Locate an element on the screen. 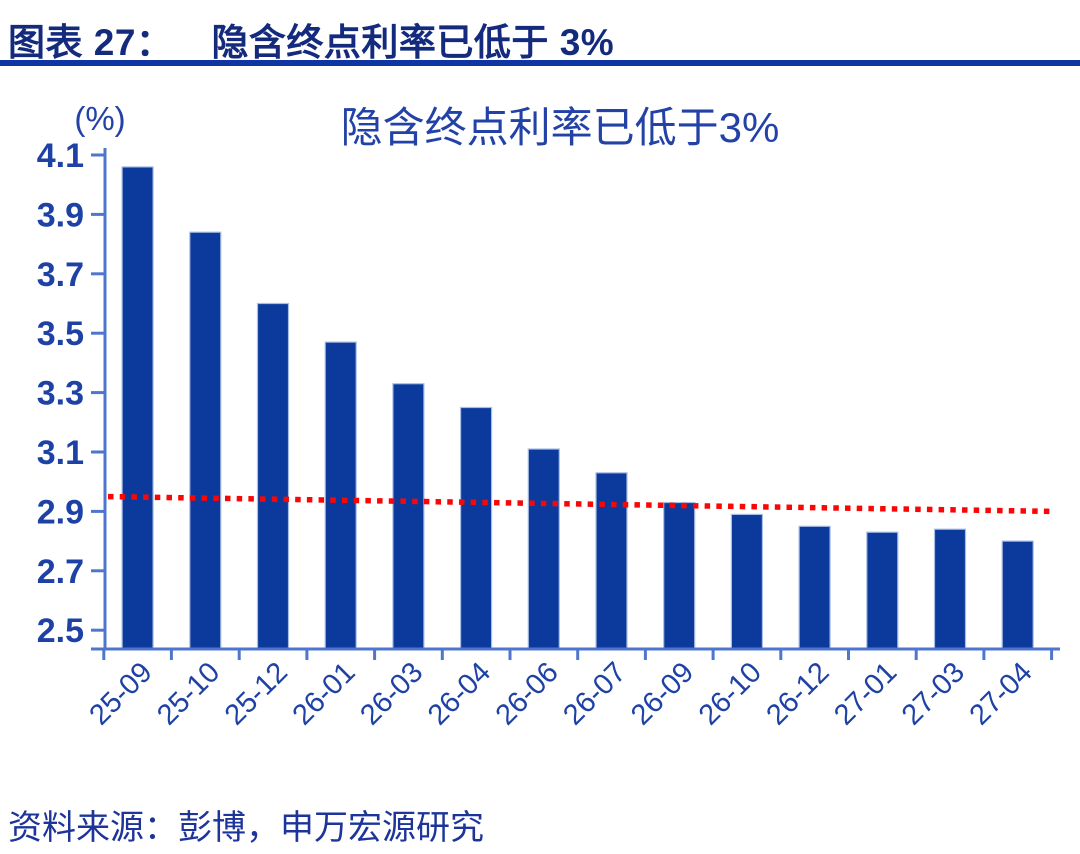 Image resolution: width=1080 pixels, height=854 pixels. figure-title: 隐含终点利率已低于 3% is located at coordinates (413, 42).